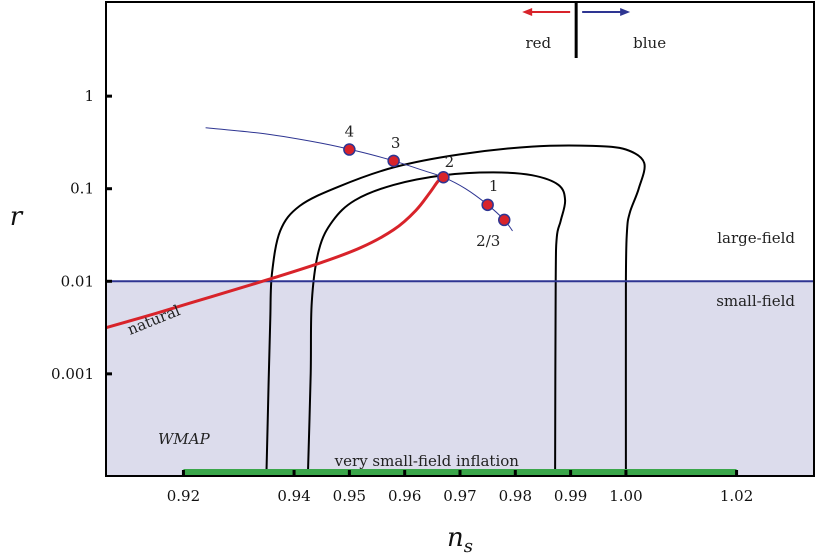  I want to click on monomial-curve, so click(359, 179).